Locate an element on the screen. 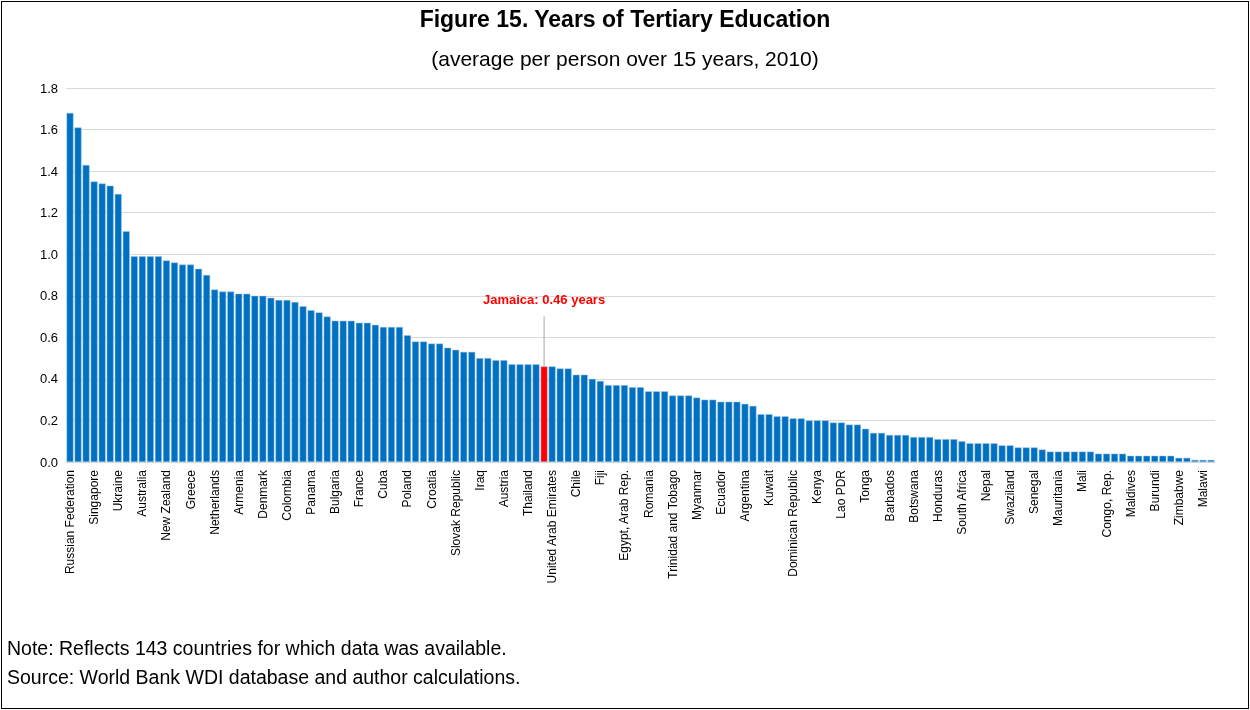  x-tick-label: Maldives is located at coordinates (1130, 494).